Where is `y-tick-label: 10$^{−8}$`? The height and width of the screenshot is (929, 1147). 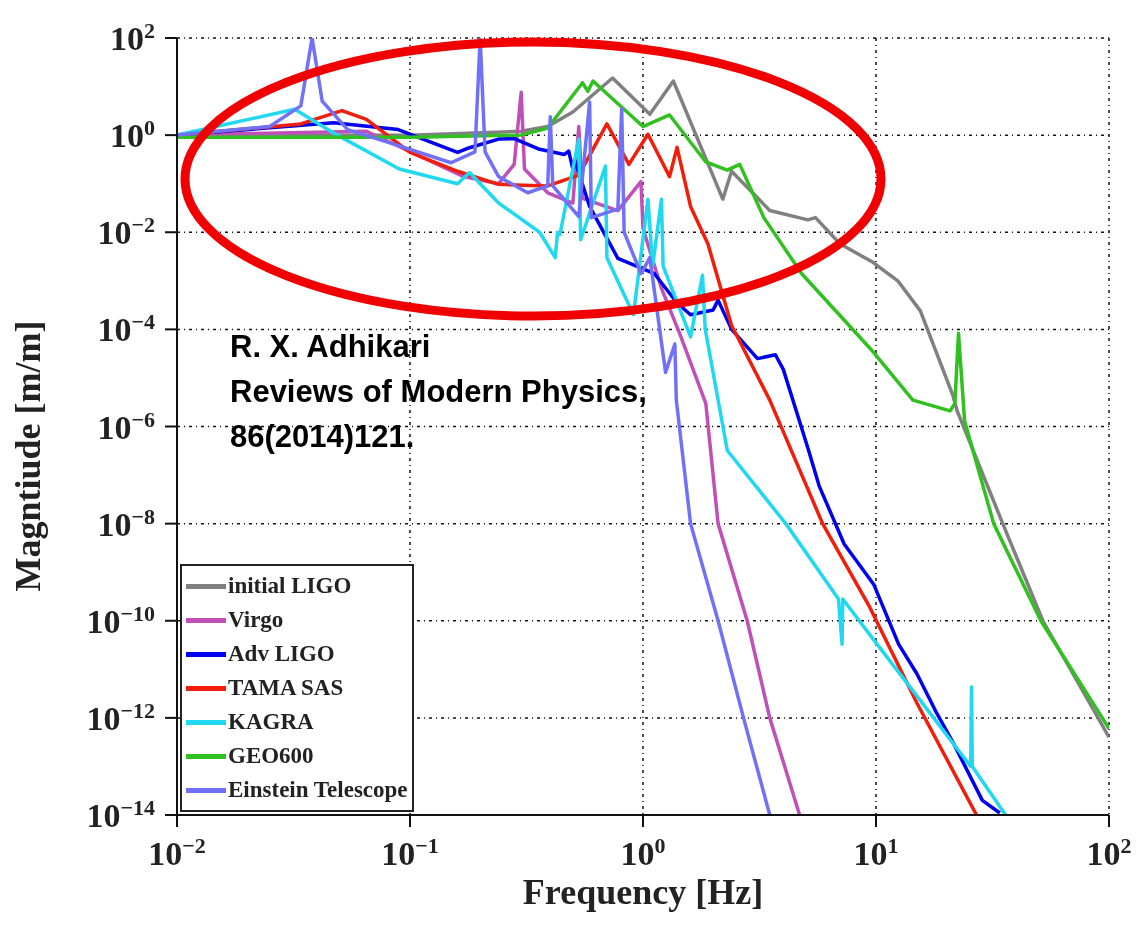
y-tick-label: 10$^{−8}$ is located at coordinates (126, 523).